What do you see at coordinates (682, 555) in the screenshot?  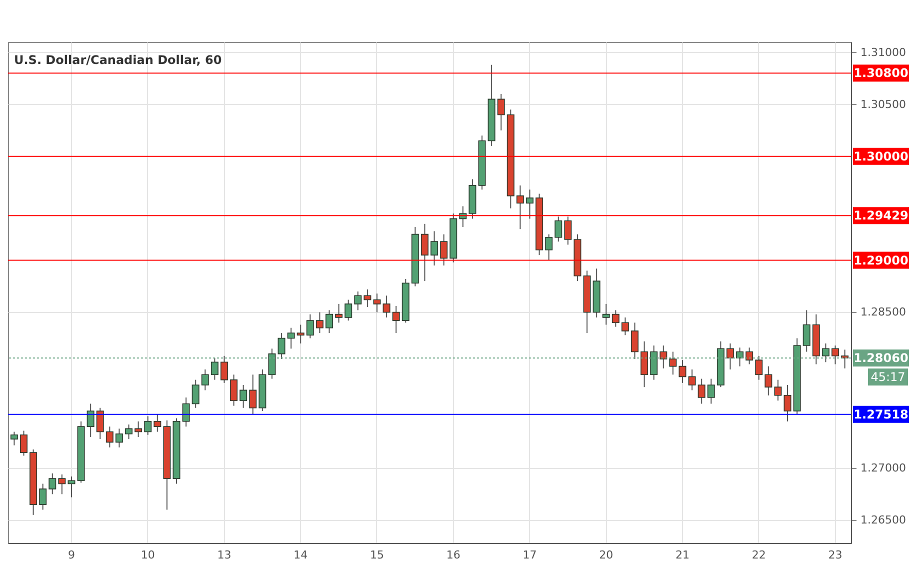 I see `x-tick-label: 21` at bounding box center [682, 555].